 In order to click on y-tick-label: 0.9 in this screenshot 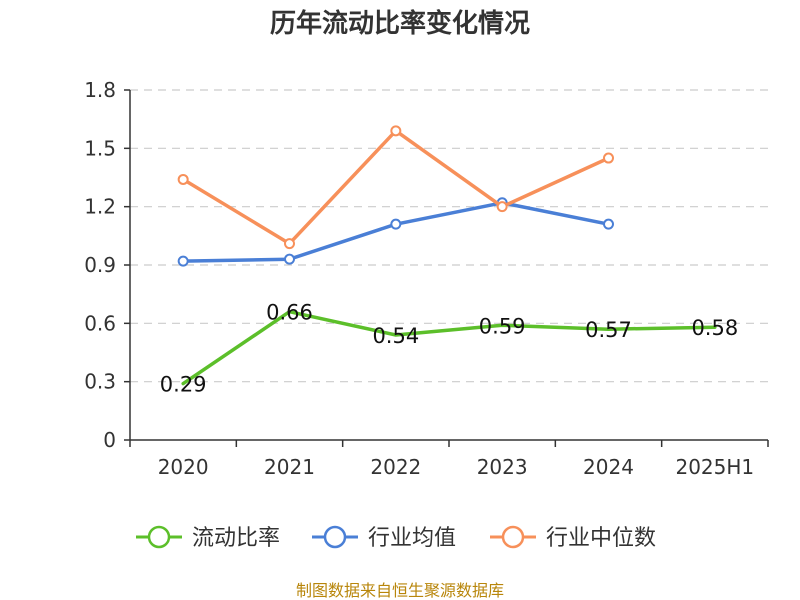, I will do `click(100, 265)`.